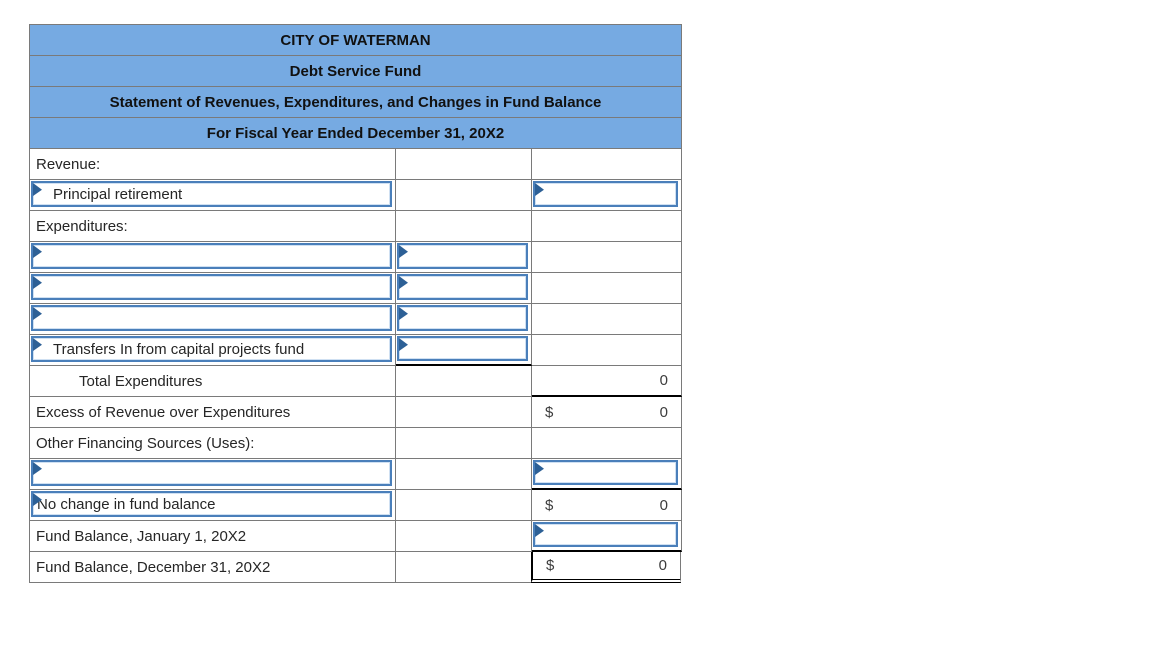  I want to click on transfers-in-c2-input, so click(462, 348).